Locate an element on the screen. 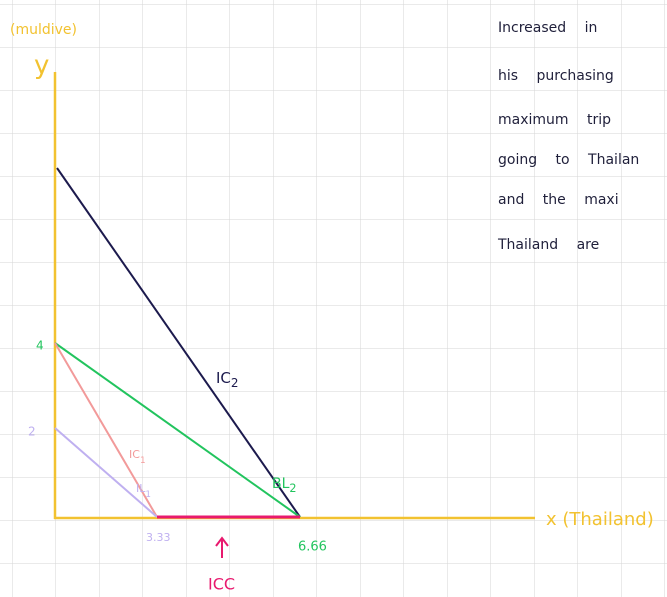 This screenshot has height=597, width=667. x-high-label: 6.66 is located at coordinates (312, 547).